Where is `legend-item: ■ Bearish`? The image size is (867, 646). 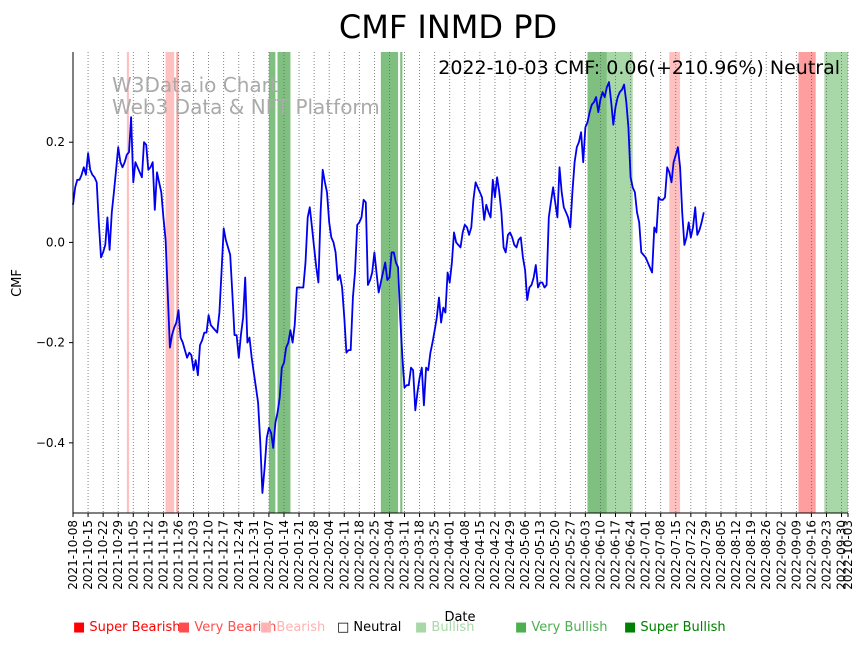
legend-item: ■ Bearish is located at coordinates (292, 627).